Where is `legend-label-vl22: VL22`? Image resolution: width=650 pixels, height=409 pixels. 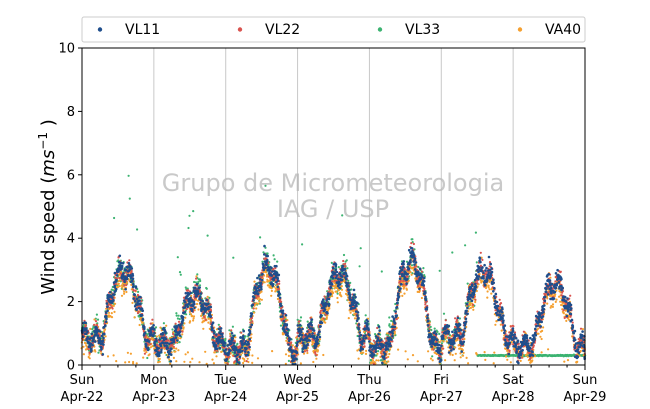 legend-label-vl22: VL22 is located at coordinates (282, 30).